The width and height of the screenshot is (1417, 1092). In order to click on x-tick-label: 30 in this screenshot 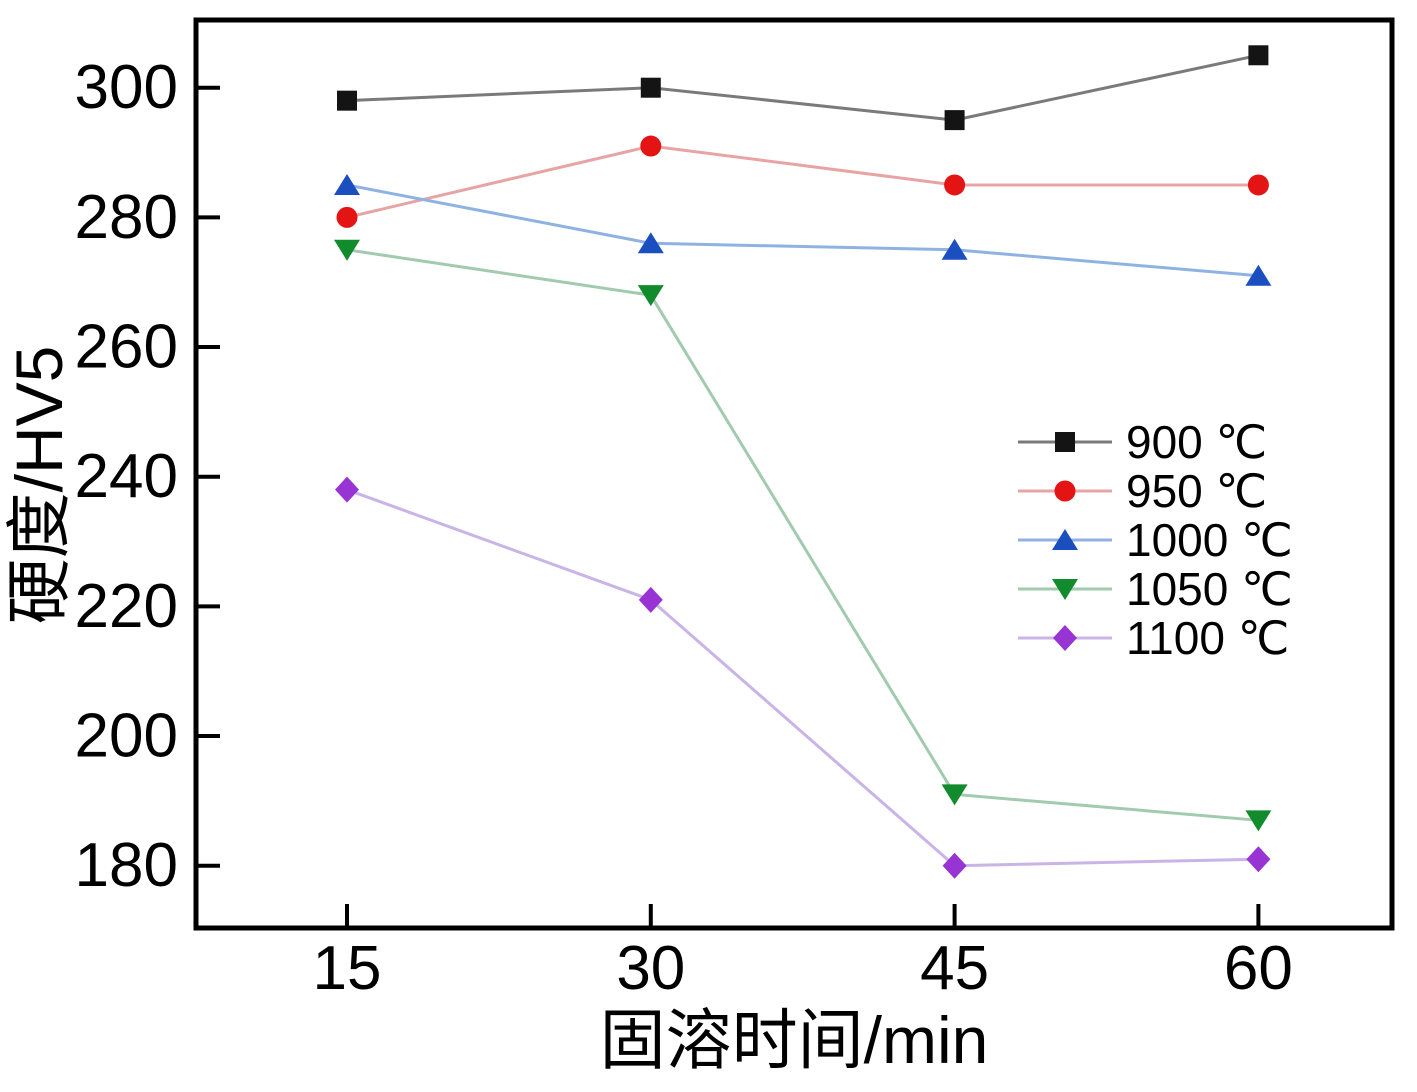, I will do `click(650, 968)`.